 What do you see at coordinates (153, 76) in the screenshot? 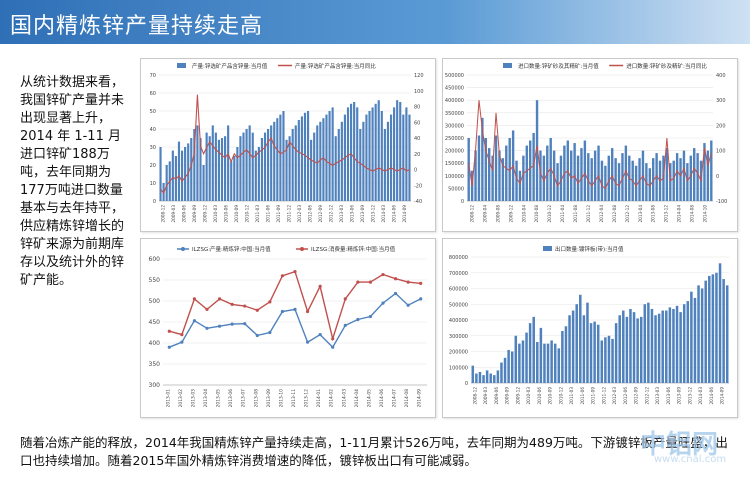
I see `c0-yl-tick-70: 70` at bounding box center [153, 76].